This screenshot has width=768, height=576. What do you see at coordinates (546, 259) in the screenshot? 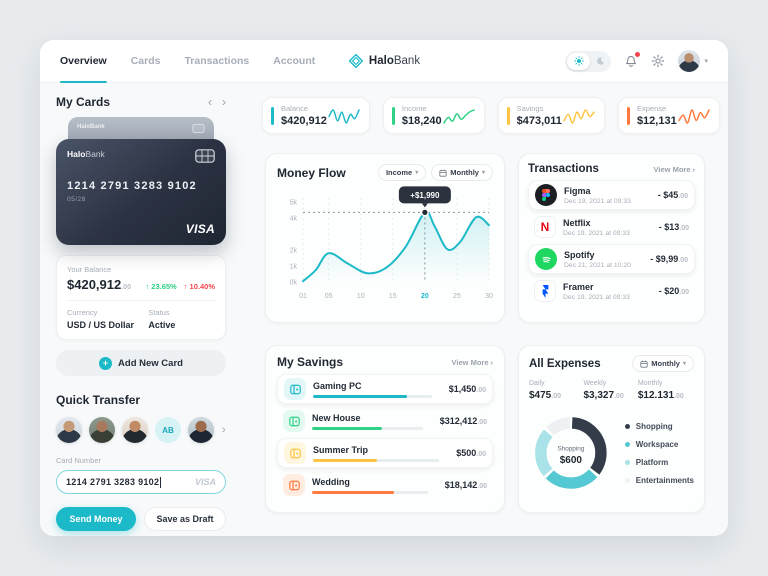
I see `spotify-icon` at bounding box center [546, 259].